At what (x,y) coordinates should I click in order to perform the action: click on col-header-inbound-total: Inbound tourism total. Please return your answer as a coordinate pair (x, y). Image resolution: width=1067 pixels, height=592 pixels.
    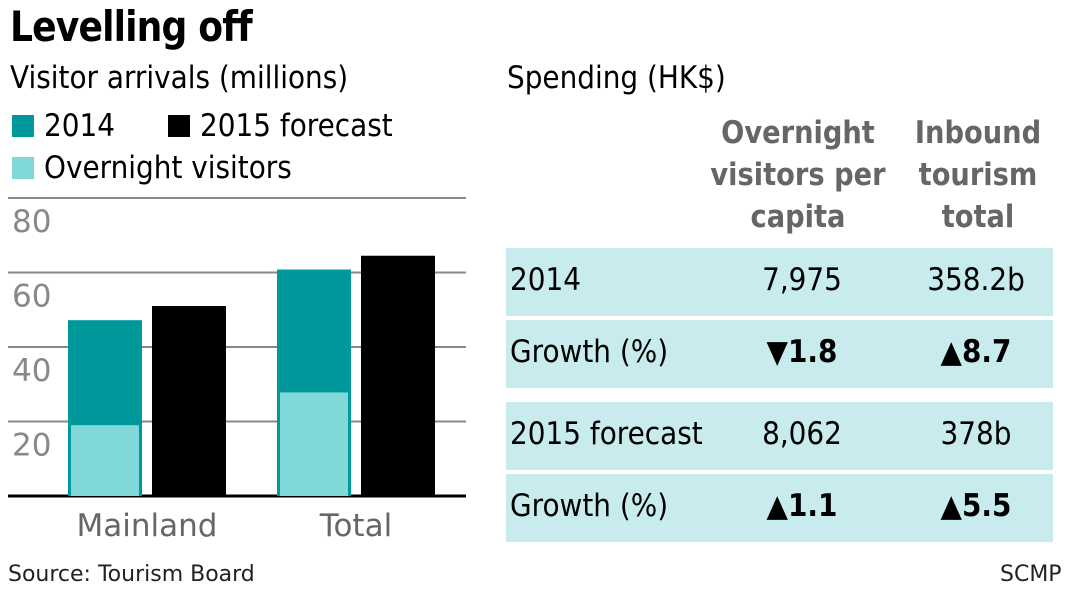
    Looking at the image, I should click on (978, 175).